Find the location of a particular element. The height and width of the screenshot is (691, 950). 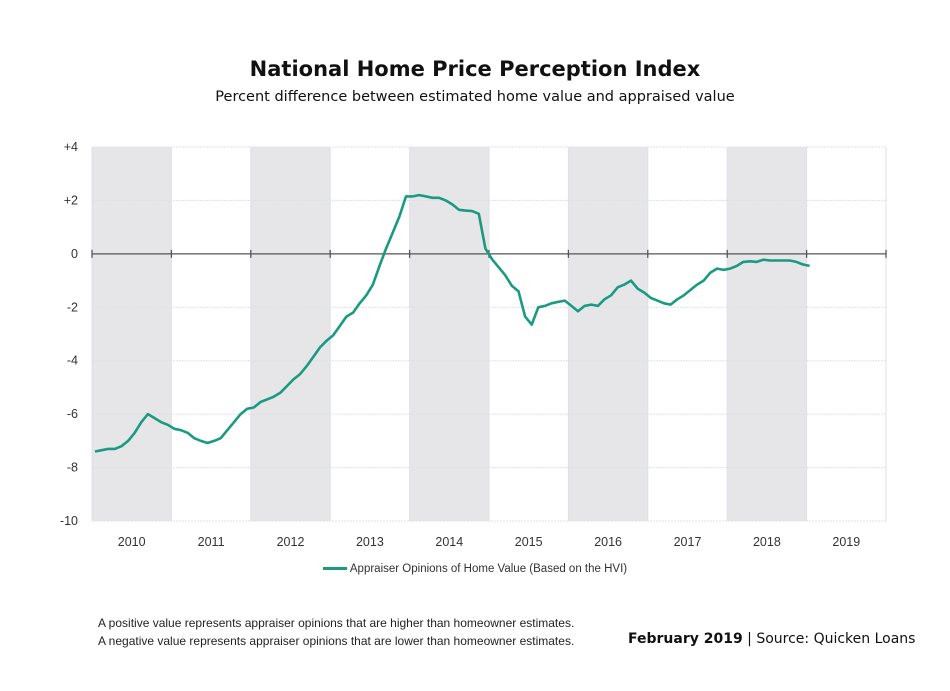

y-tick-label: +4 is located at coordinates (71, 147).